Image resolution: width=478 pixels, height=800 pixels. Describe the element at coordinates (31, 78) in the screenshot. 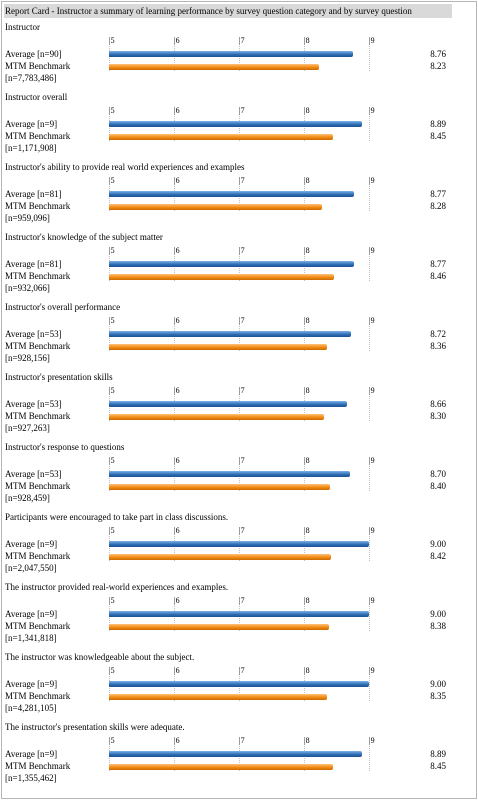

I see `benchmark-n-label: [n=7,783,486]` at that location.